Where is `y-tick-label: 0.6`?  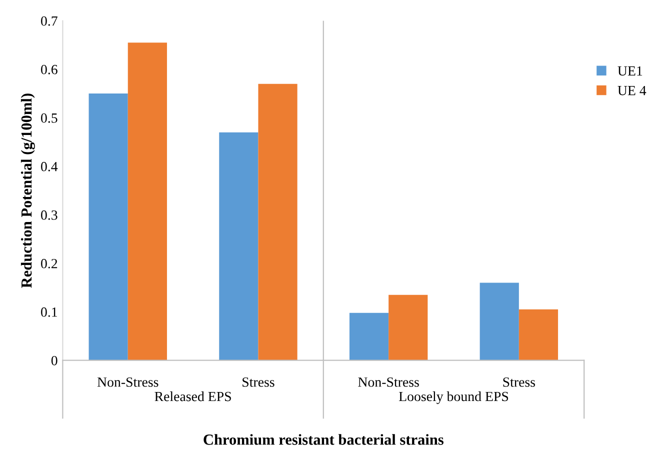 y-tick-label: 0.6 is located at coordinates (49, 69).